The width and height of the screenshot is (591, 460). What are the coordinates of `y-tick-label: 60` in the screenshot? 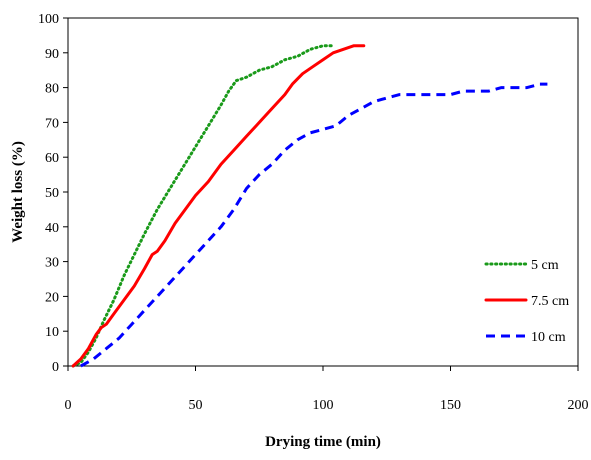 It's located at (52, 158).